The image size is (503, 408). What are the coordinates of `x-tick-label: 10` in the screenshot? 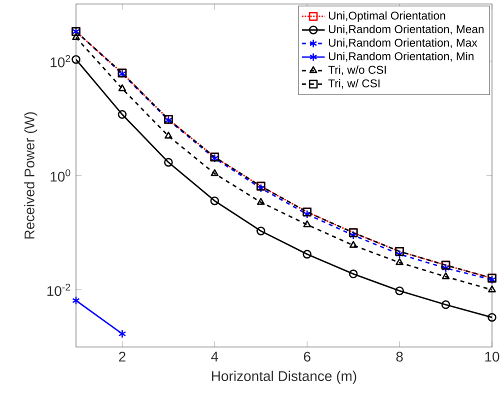 It's located at (492, 357).